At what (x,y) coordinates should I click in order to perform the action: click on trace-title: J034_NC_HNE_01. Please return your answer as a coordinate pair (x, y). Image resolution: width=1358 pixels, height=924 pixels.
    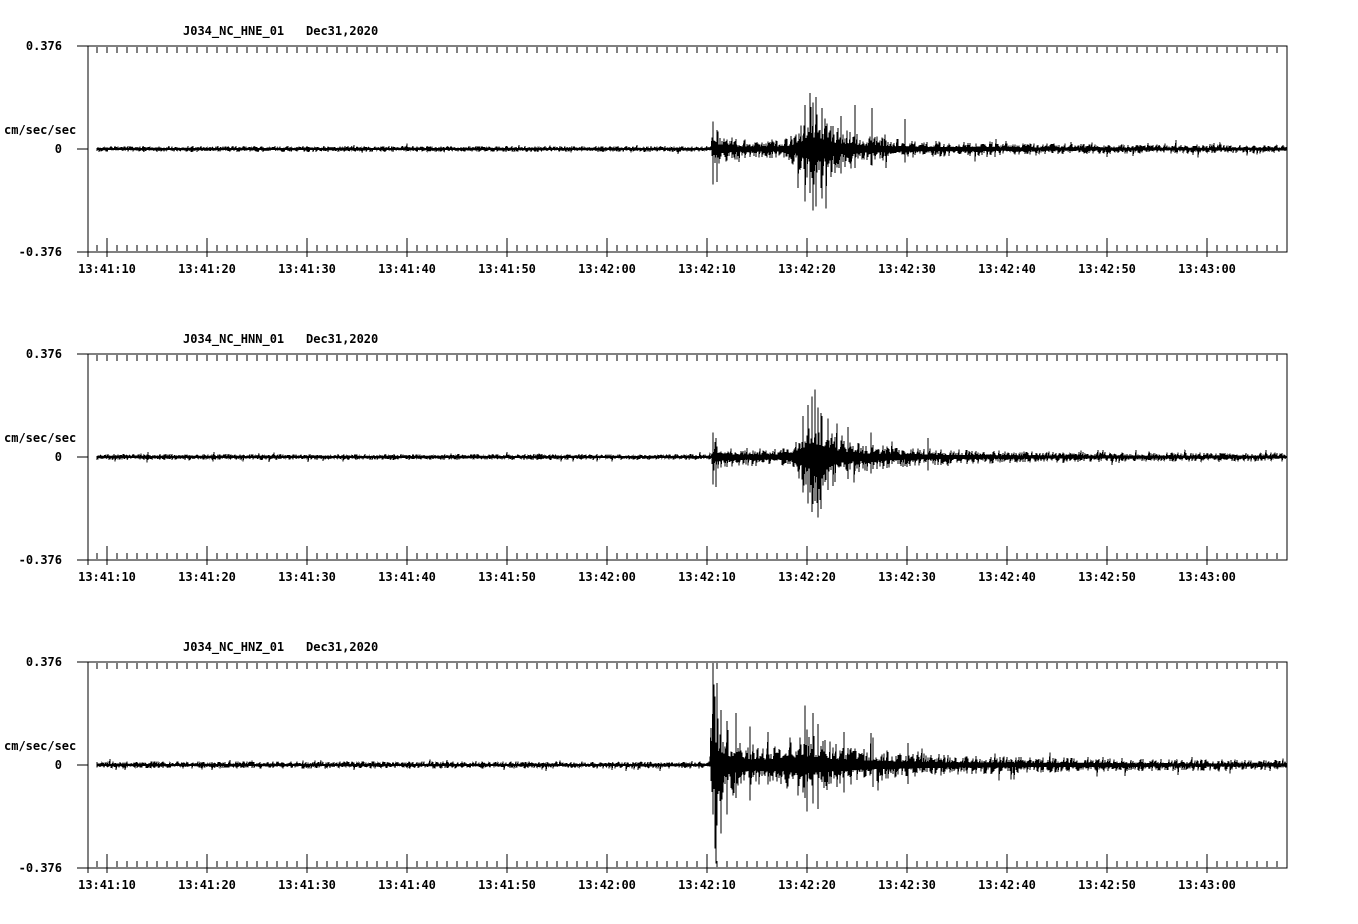
    Looking at the image, I should click on (234, 31).